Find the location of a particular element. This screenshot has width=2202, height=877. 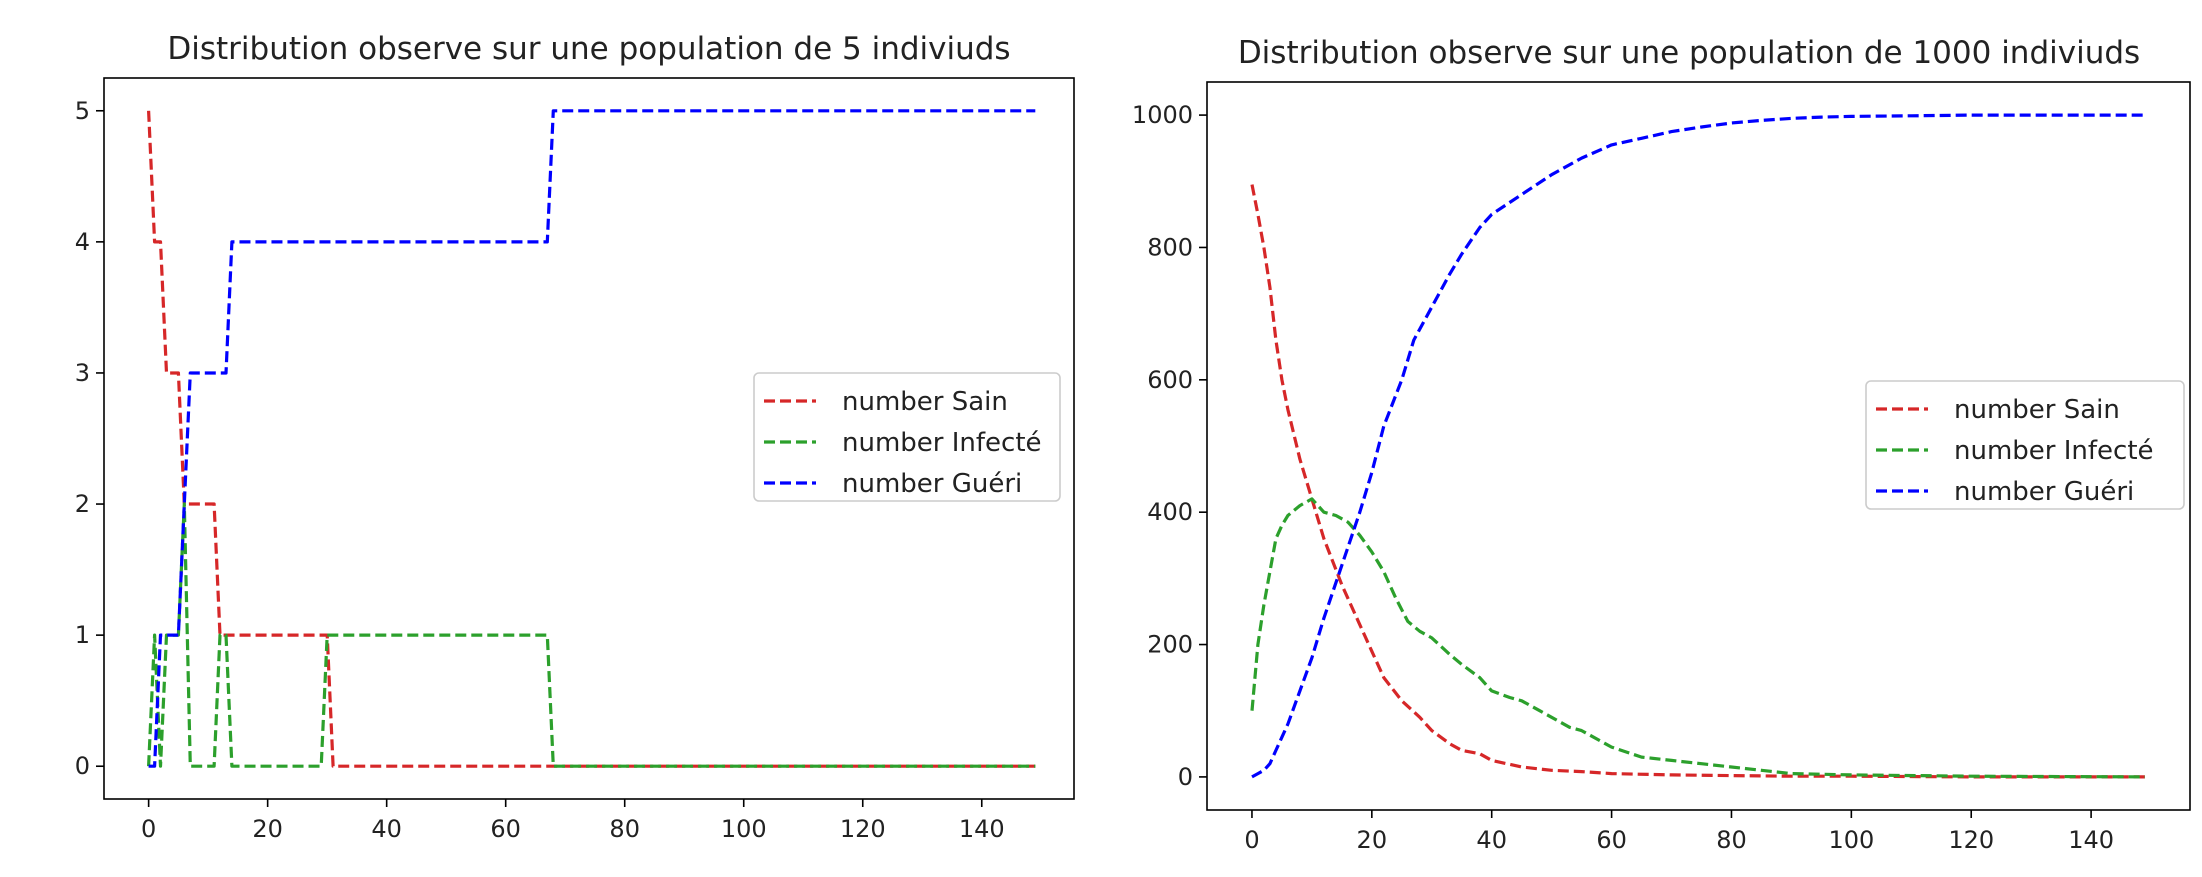

y-tick-label: 5 is located at coordinates (82, 111).